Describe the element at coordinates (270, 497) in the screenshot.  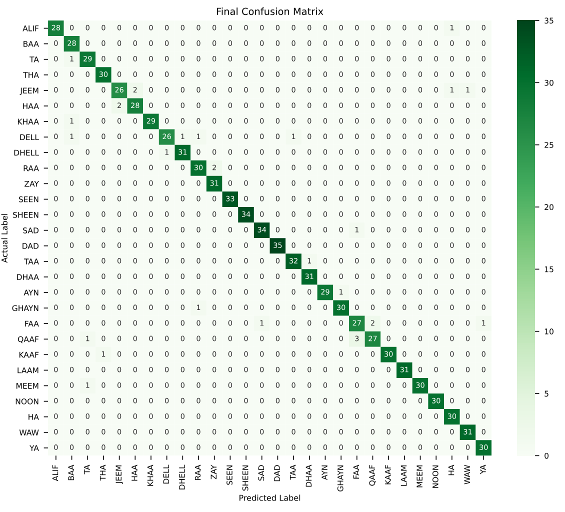
I see `x-axis-title: Predicted Label` at that location.